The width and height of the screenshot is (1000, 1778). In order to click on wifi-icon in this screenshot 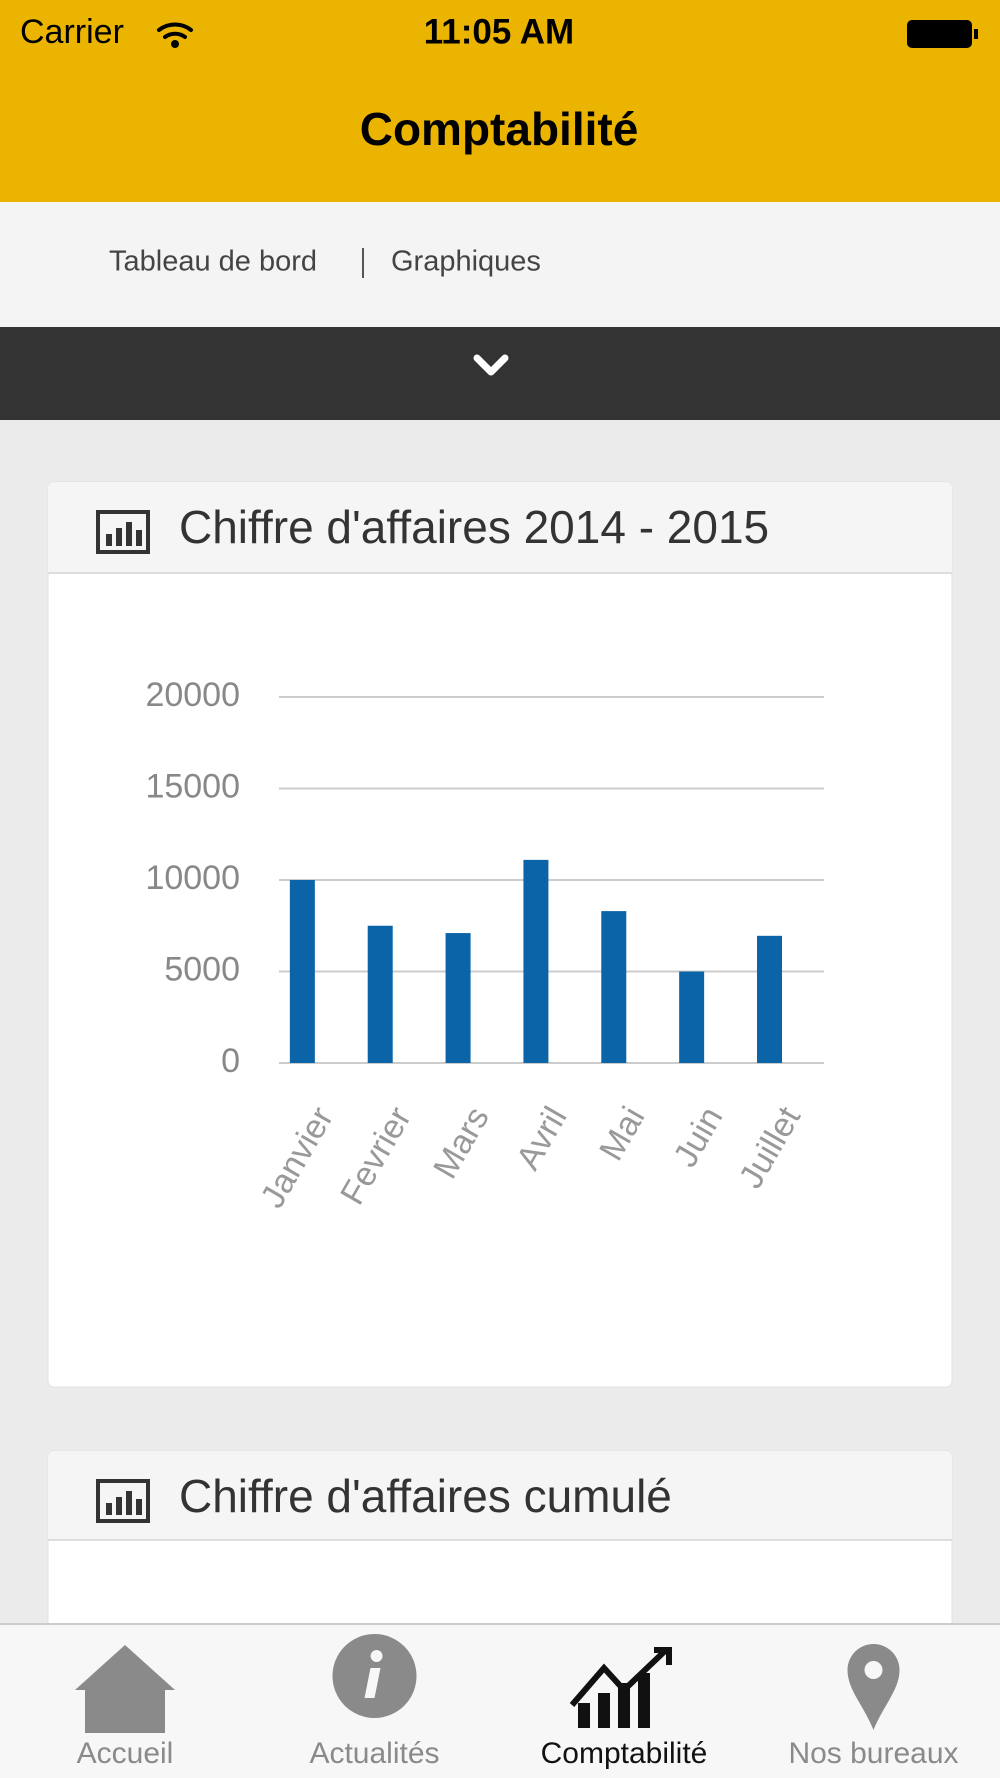, I will do `click(175, 35)`.